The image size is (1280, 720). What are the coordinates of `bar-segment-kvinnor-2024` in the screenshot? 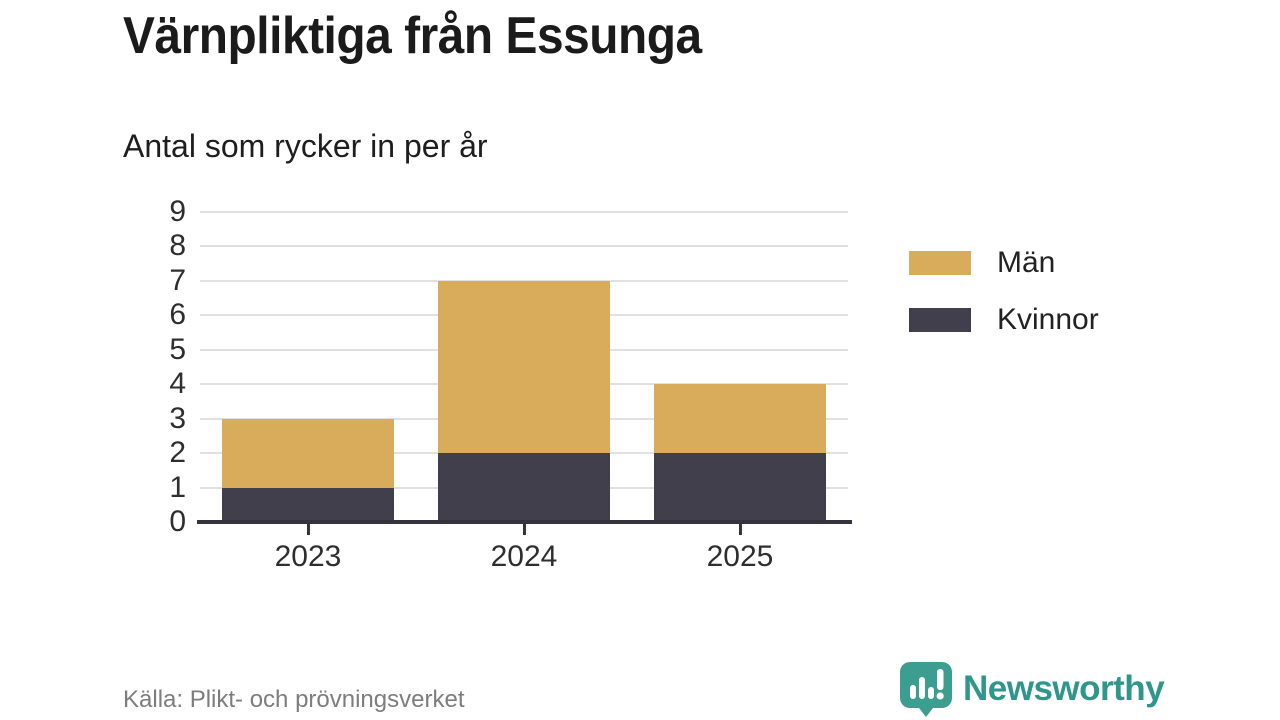 It's located at (524, 487).